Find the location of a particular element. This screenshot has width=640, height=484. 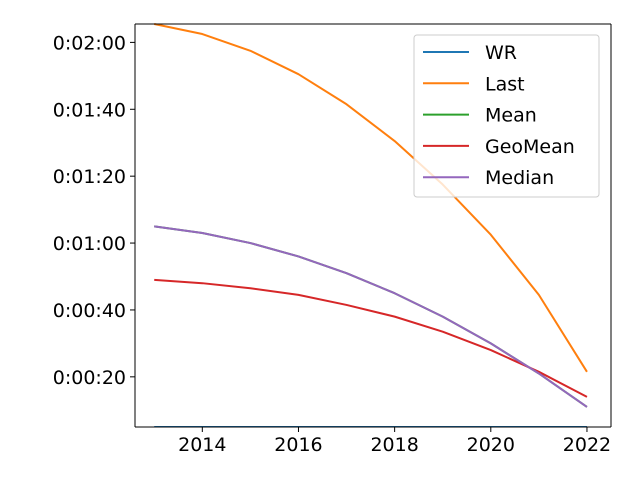

x-tick-label: 2022 is located at coordinates (587, 445).